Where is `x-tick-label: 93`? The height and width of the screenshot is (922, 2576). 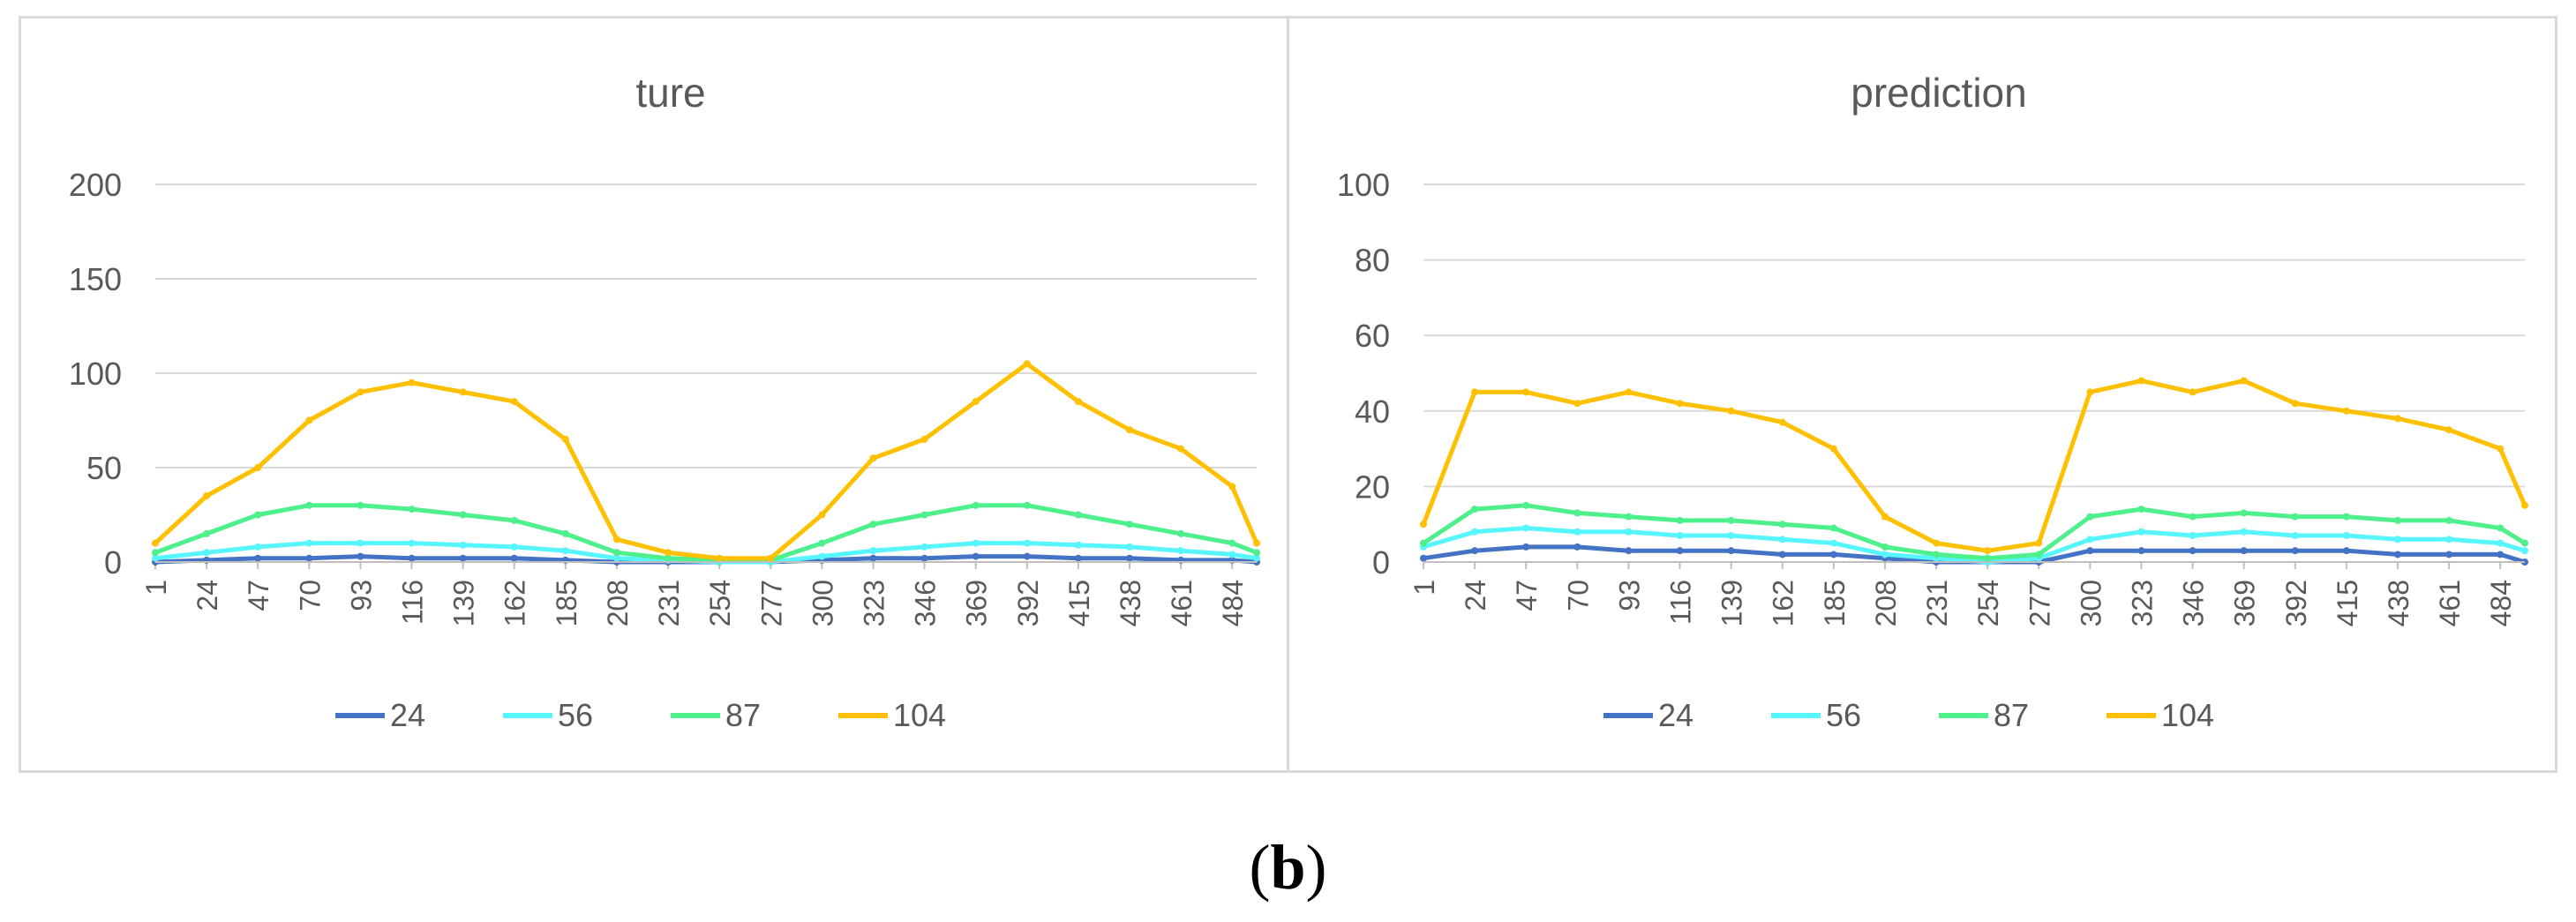
x-tick-label: 93 is located at coordinates (1629, 595).